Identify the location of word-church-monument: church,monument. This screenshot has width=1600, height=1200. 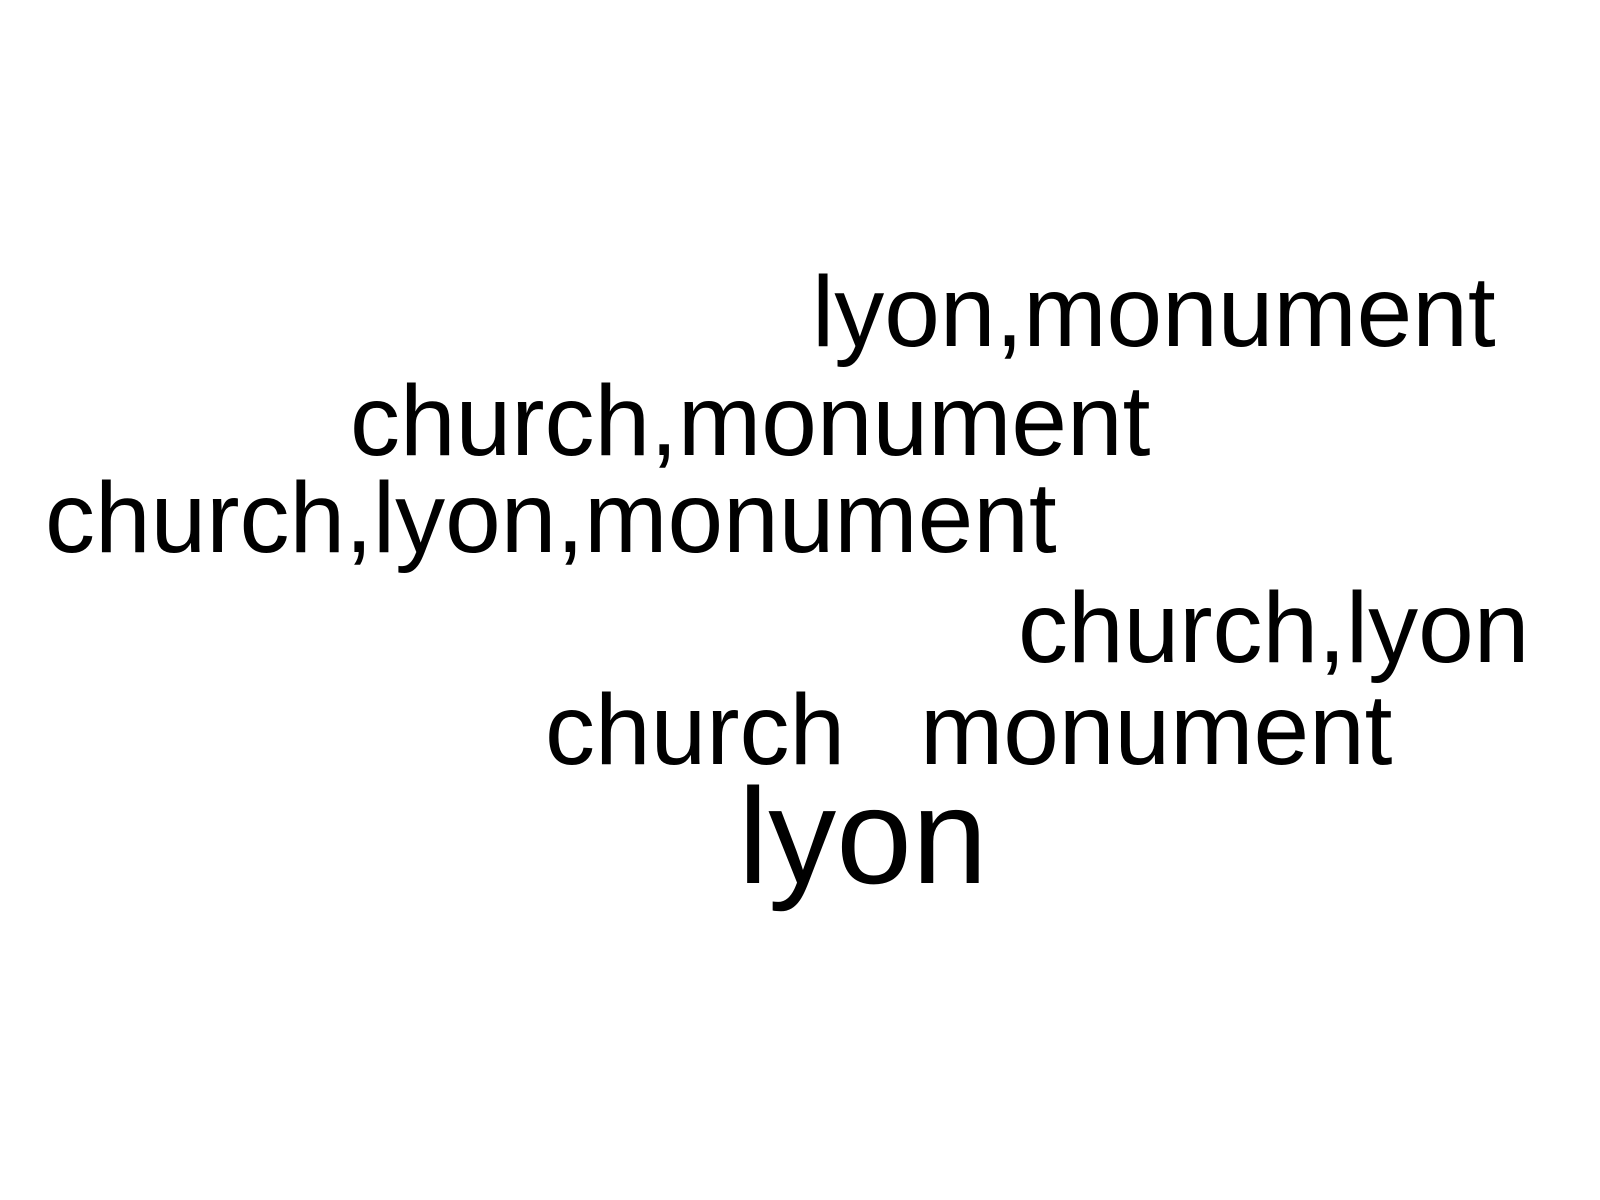
(750, 421).